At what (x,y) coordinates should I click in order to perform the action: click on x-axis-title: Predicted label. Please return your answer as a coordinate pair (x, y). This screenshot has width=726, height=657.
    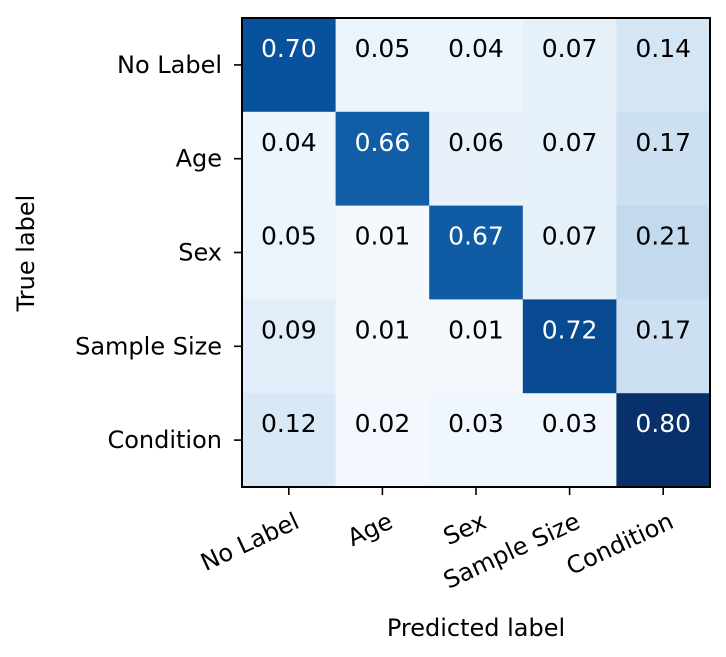
    Looking at the image, I should click on (476, 628).